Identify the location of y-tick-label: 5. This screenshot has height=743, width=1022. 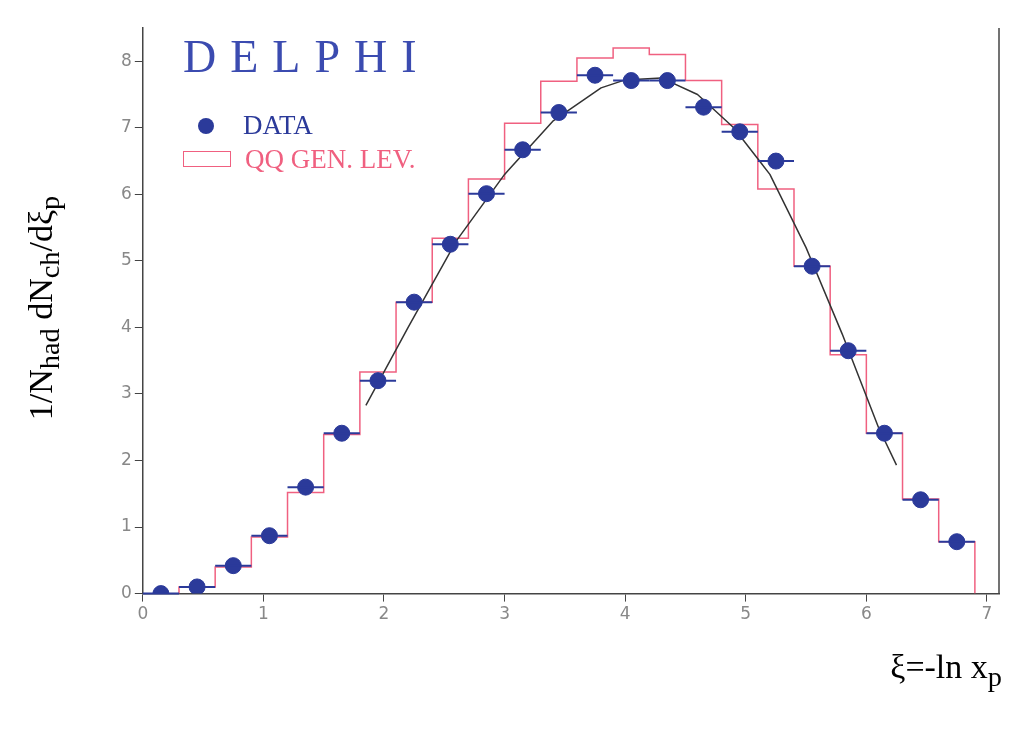
(126, 259).